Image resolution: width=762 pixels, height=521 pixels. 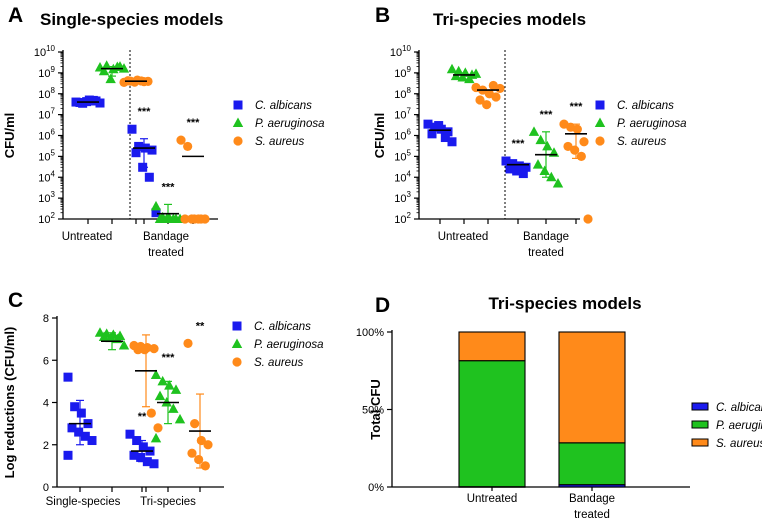 I want to click on y-tick-label: 10⁵, so click(x=46, y=155).